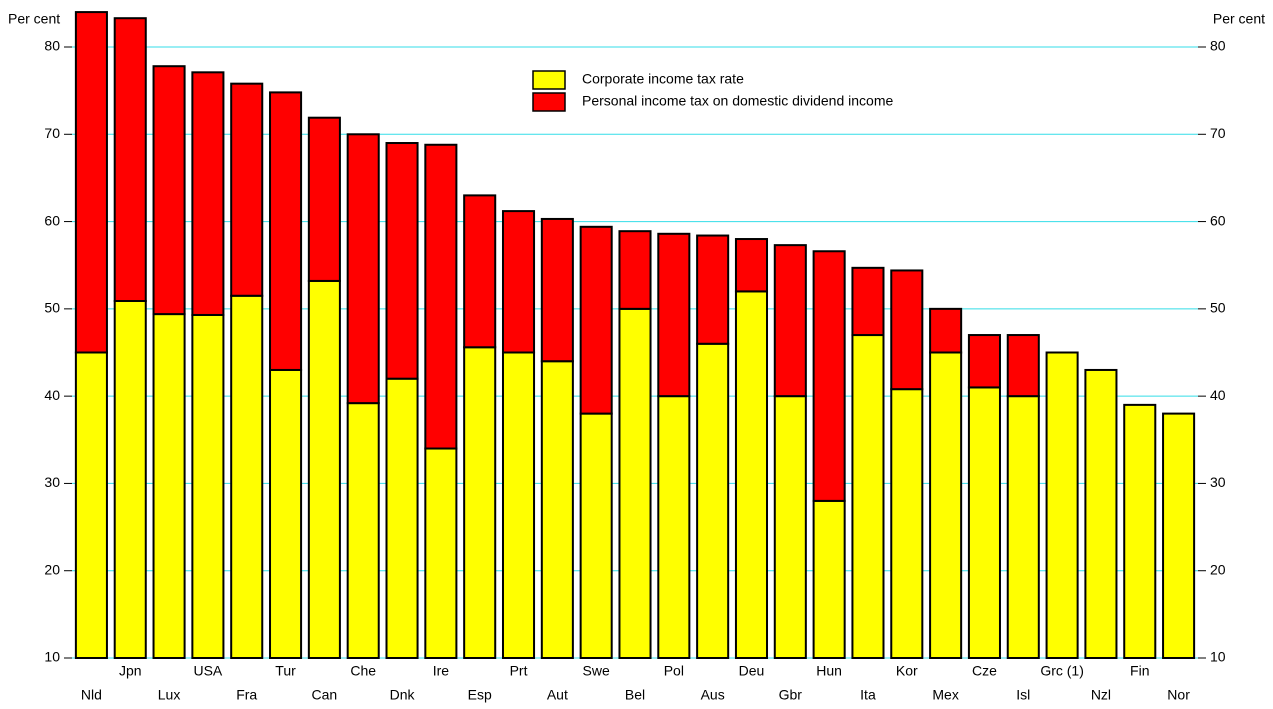  I want to click on x-tick-label: Swe, so click(596, 671).